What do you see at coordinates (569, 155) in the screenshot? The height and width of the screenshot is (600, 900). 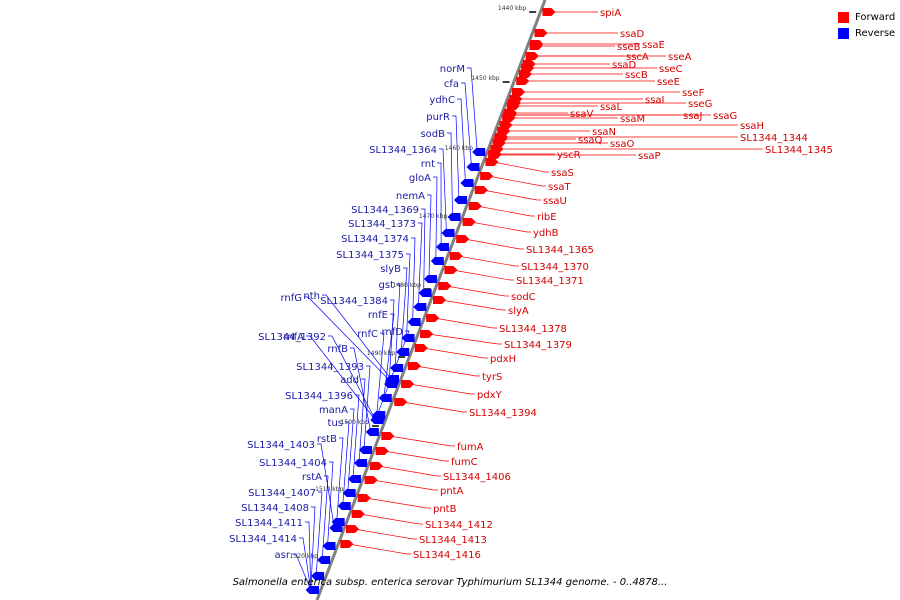 I see `forward-gene-label: yscR` at bounding box center [569, 155].